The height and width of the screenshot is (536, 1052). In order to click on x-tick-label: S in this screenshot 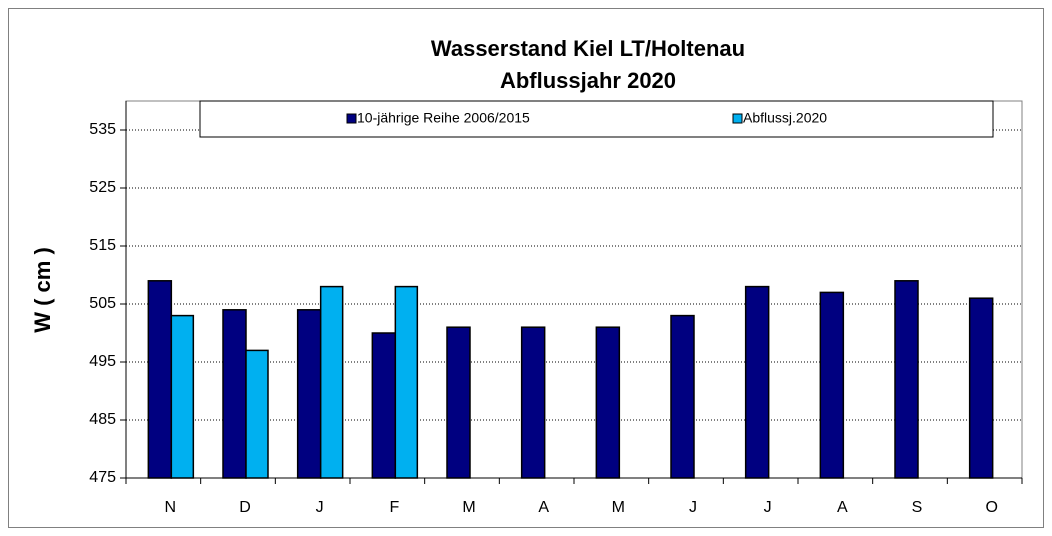, I will do `click(917, 507)`.